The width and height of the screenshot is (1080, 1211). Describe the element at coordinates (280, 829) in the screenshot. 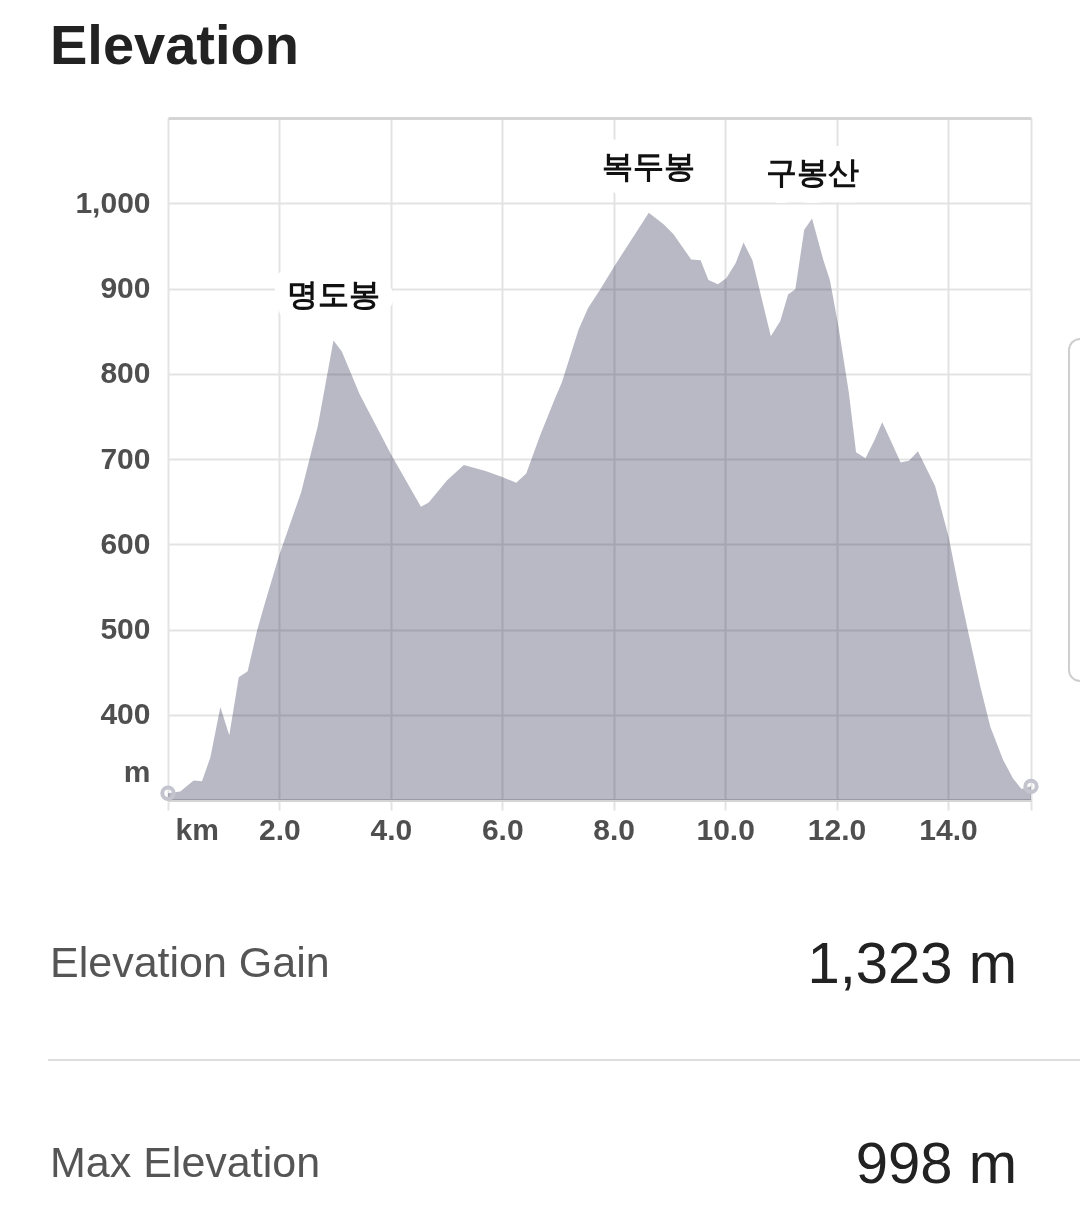

I see `x-tick-label: 2.0` at that location.